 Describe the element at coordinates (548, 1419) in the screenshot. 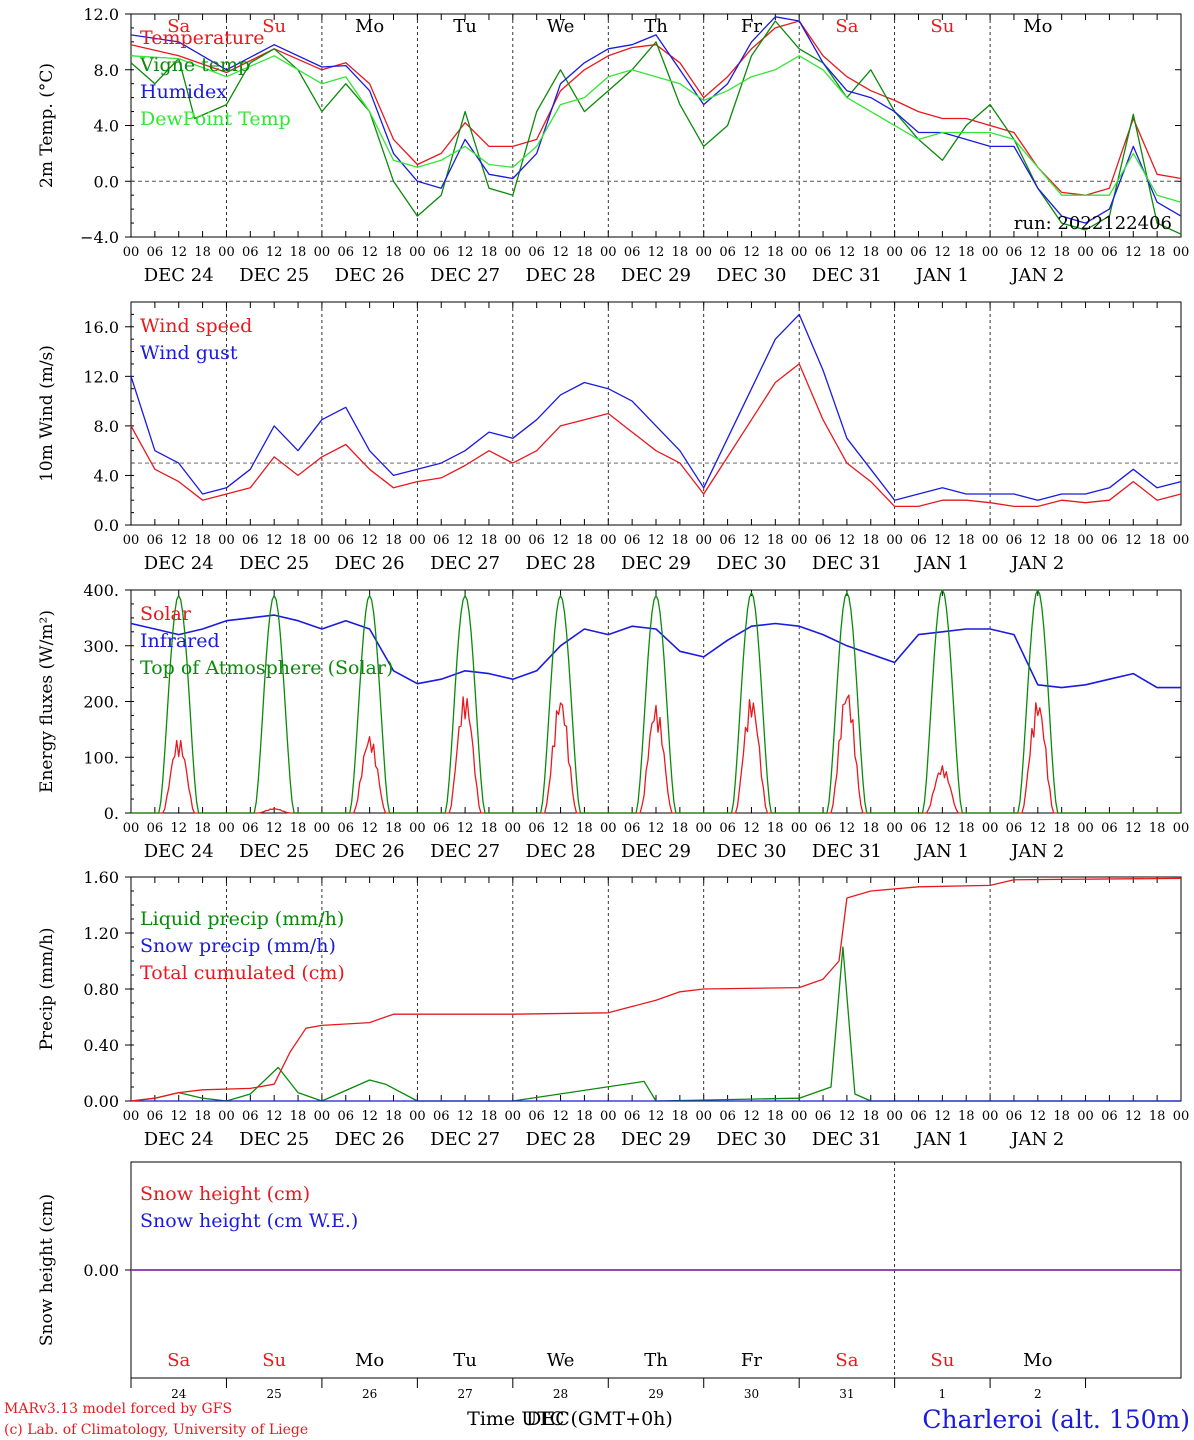

I see `x-axis-overlay: DEC` at that location.